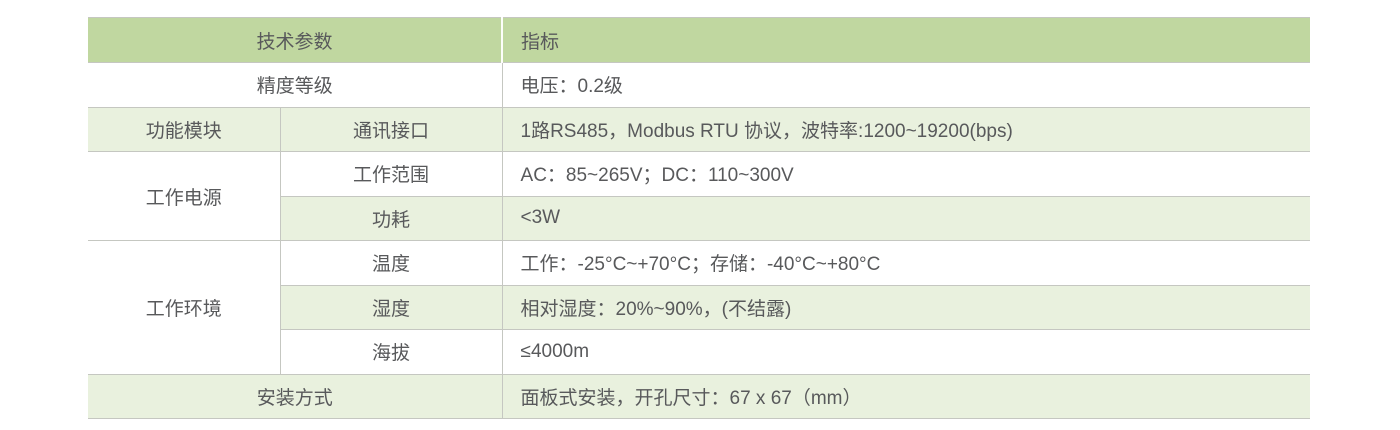  I want to click on header-indicator: 指标, so click(906, 40).